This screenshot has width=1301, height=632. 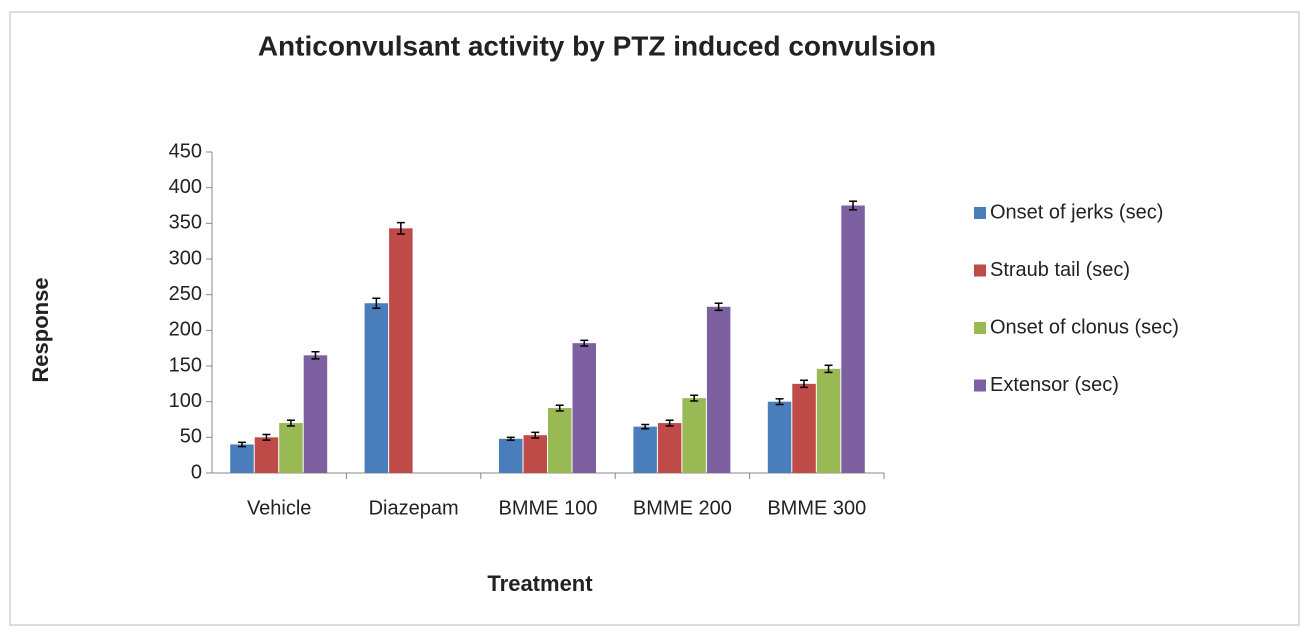 What do you see at coordinates (40, 329) in the screenshot?
I see `y-axis-label: Response` at bounding box center [40, 329].